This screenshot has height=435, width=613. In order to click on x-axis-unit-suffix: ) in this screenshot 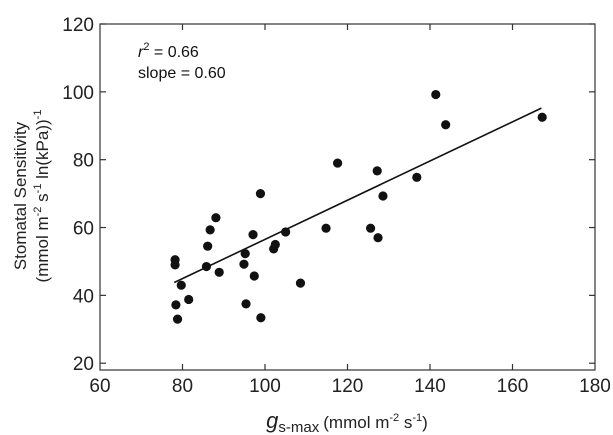, I will do `click(425, 422)`.